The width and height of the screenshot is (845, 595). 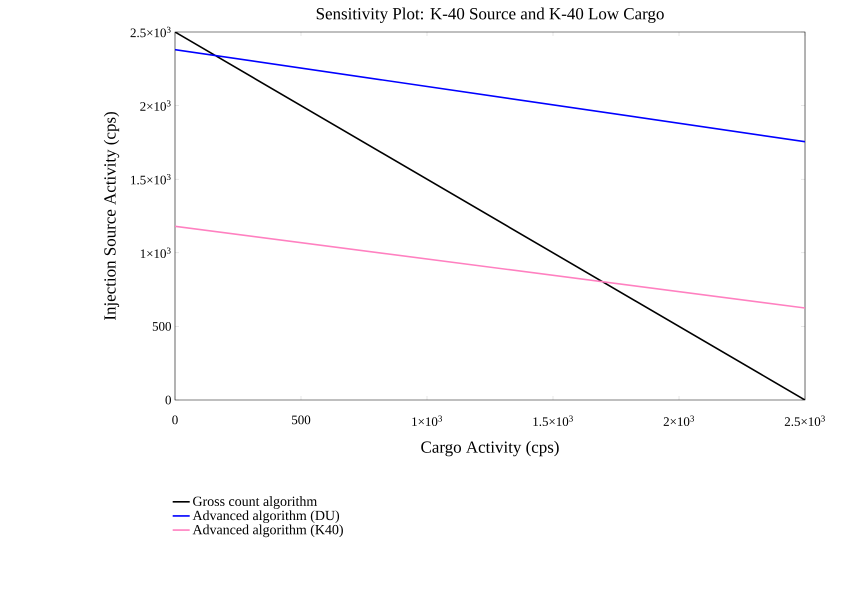 What do you see at coordinates (175, 420) in the screenshot?
I see `x-tick-label: 0` at bounding box center [175, 420].